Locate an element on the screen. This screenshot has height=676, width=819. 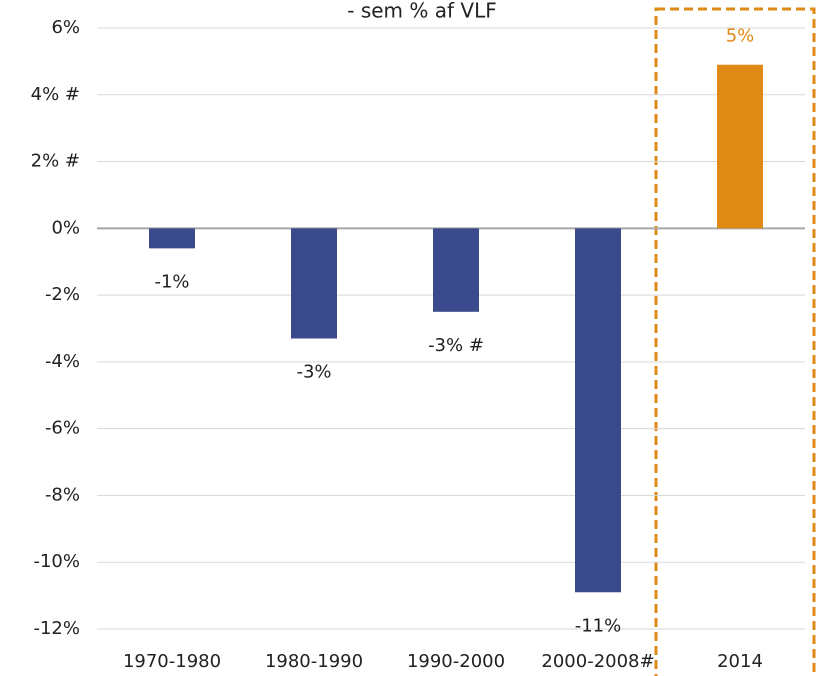
y-tick-label: -10% is located at coordinates (56, 561).